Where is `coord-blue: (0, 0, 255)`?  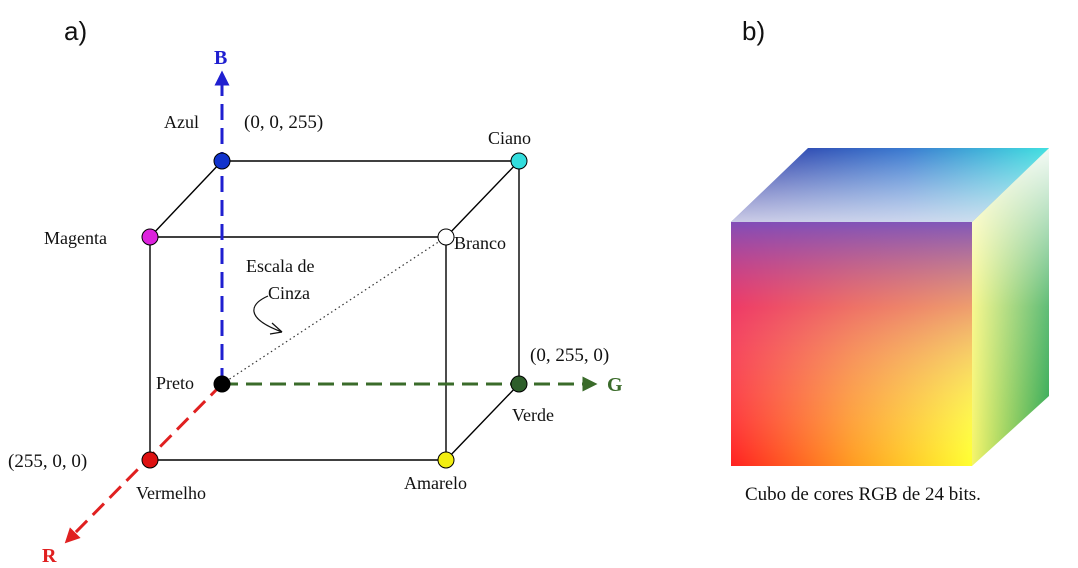
coord-blue: (0, 0, 255) is located at coordinates (283, 122).